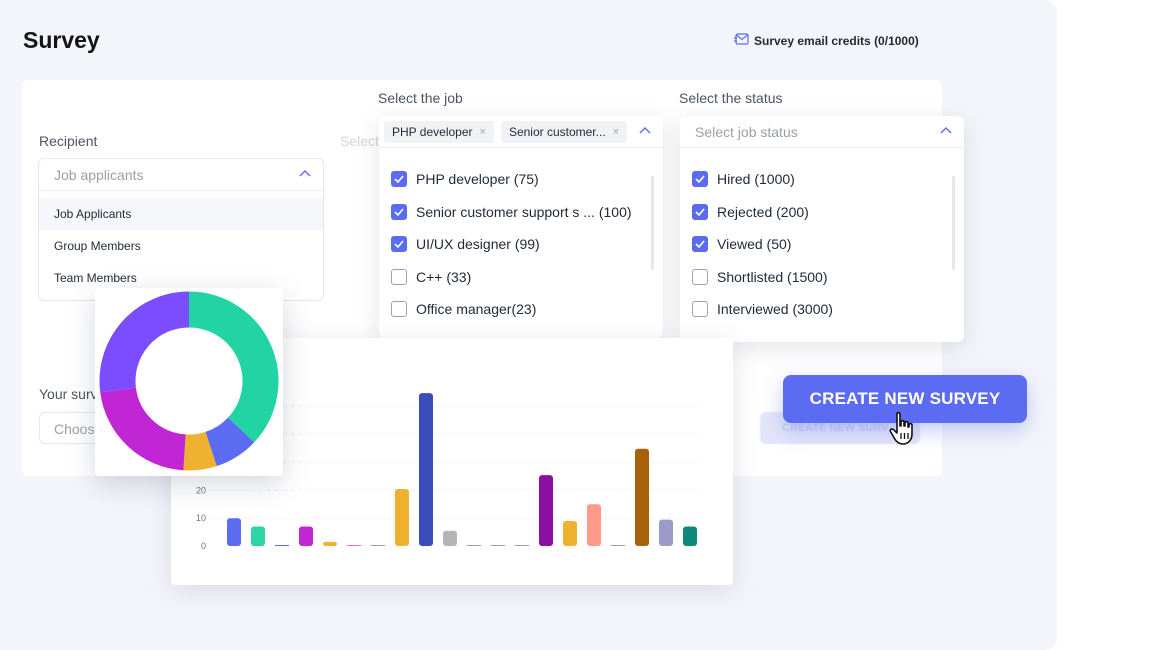 Image resolution: width=1170 pixels, height=650 pixels. What do you see at coordinates (521, 277) in the screenshot?
I see `job-option: C++ (33)` at bounding box center [521, 277].